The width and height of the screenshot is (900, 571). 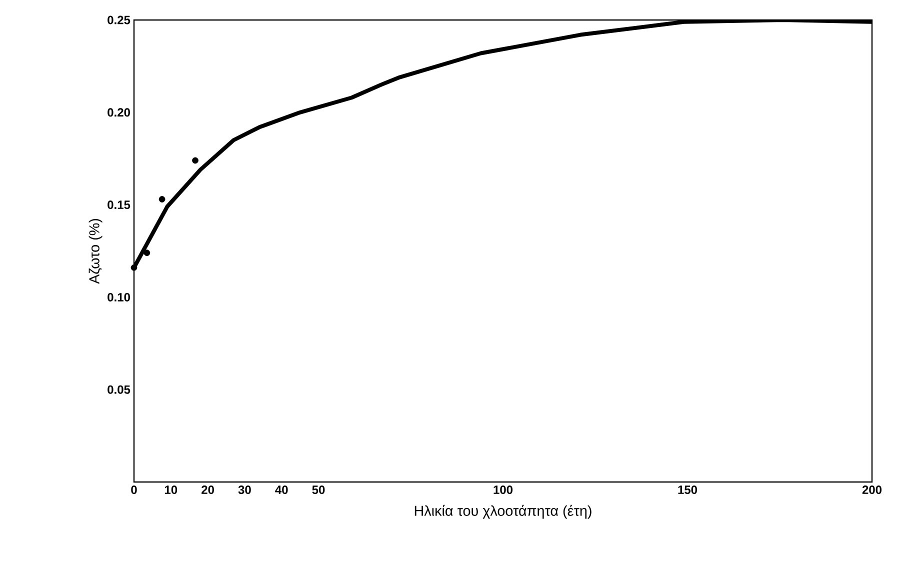 I want to click on x-tick-label: 20, so click(x=208, y=490).